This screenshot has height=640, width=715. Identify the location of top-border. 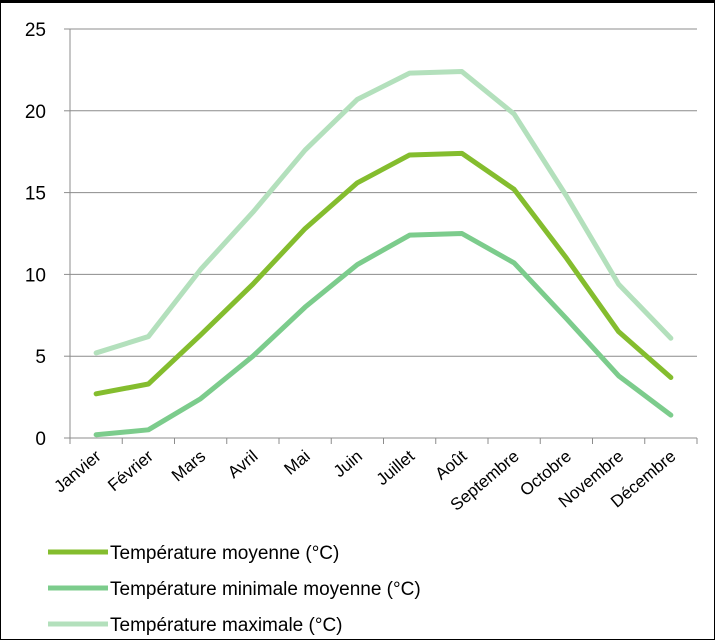
(357, 1).